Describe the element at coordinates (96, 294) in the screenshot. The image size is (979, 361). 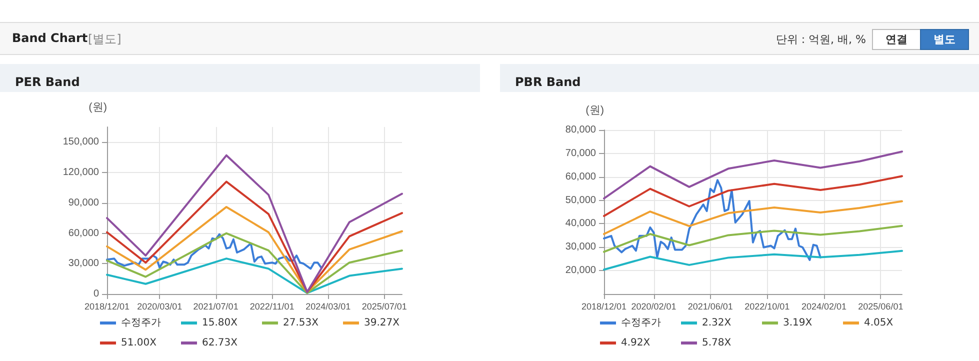
I see `y-tick-label: 0` at that location.